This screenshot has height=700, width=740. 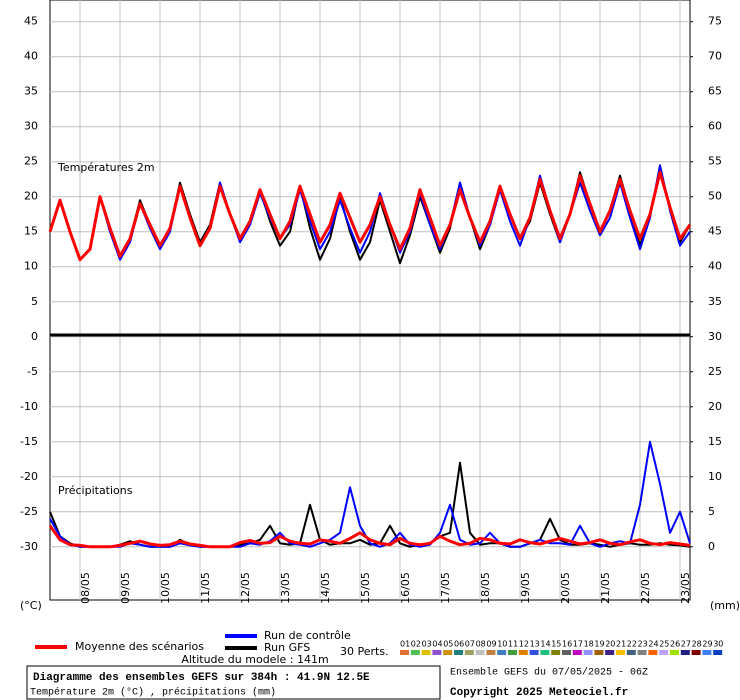 I want to click on y-tick-label: -15, so click(x=29, y=441).